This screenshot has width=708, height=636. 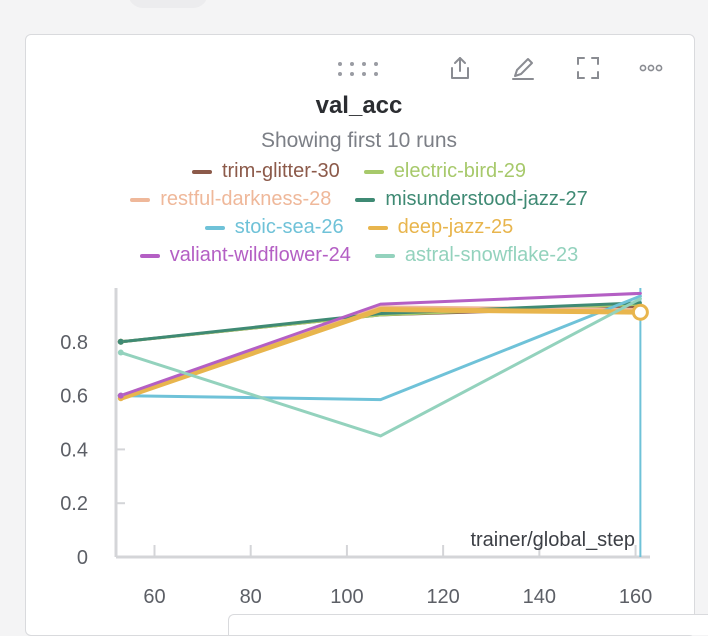 I want to click on chart-title: val_acc, so click(x=359, y=105).